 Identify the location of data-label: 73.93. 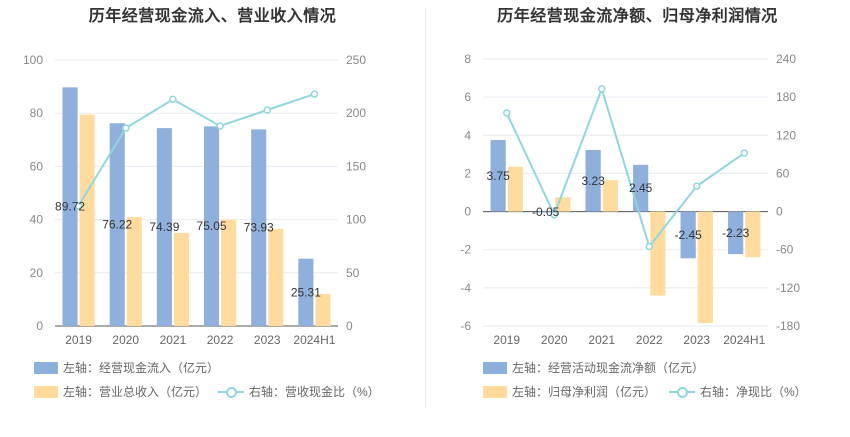
(259, 228).